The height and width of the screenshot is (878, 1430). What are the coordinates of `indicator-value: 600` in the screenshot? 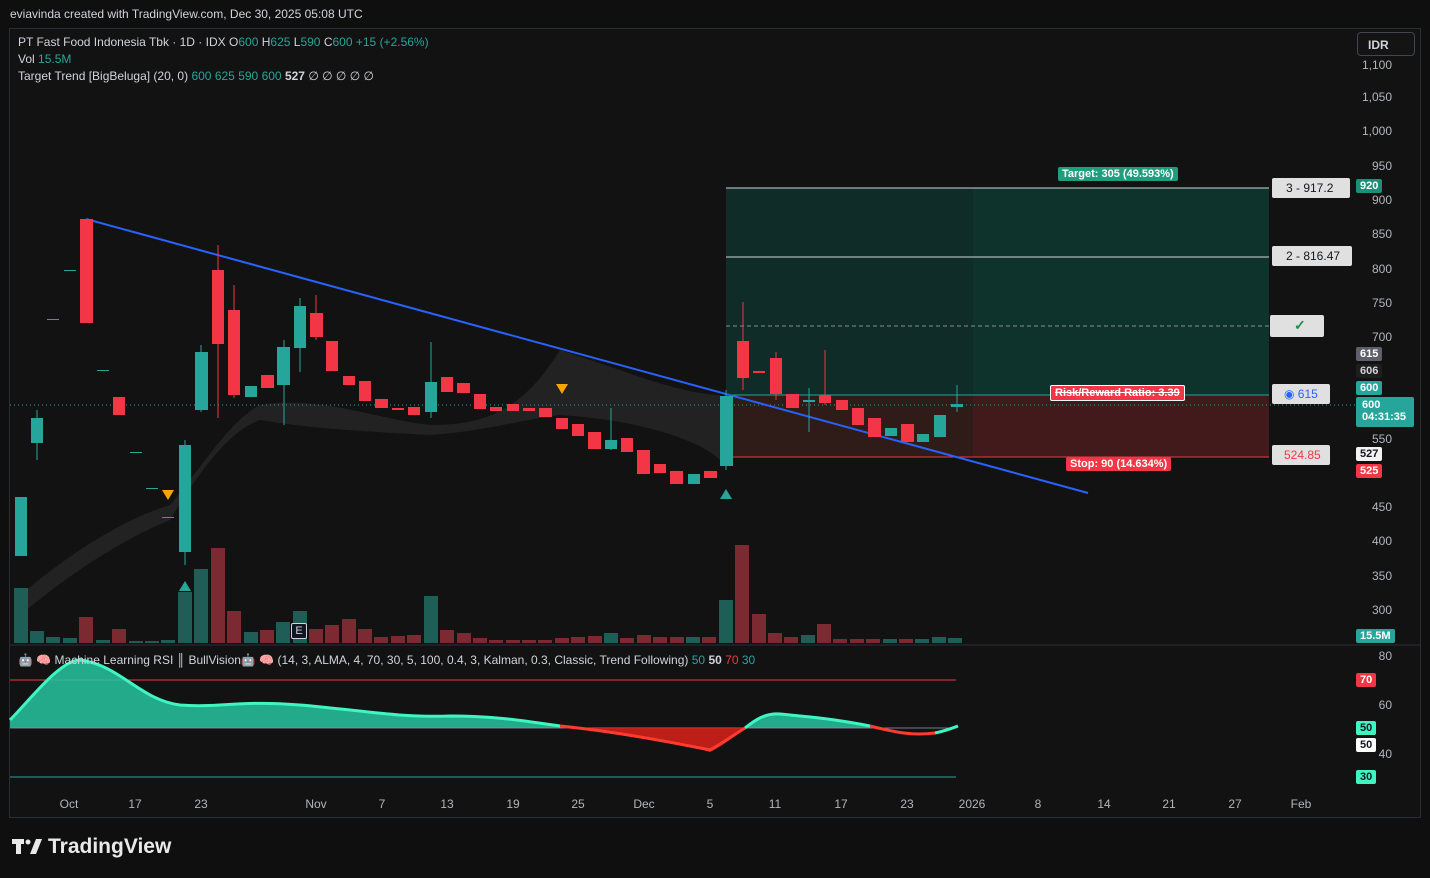 It's located at (271, 76).